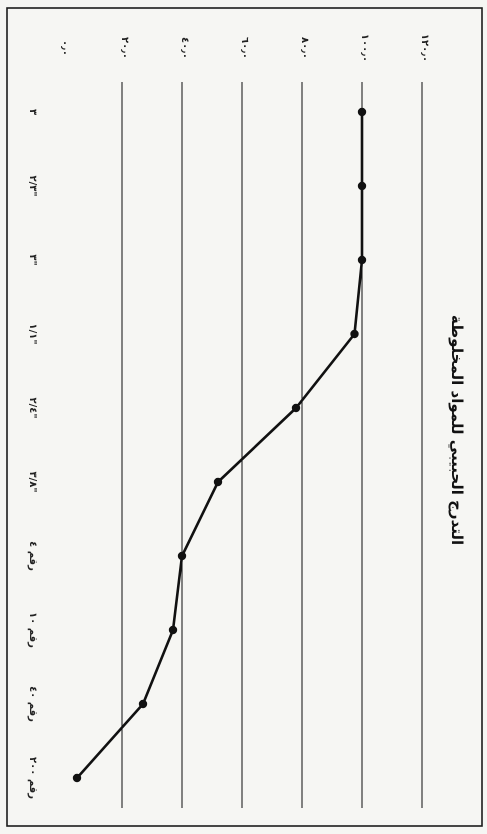  I want to click on y-tick-label: ١٠٠٫٠, so click(364, 48).